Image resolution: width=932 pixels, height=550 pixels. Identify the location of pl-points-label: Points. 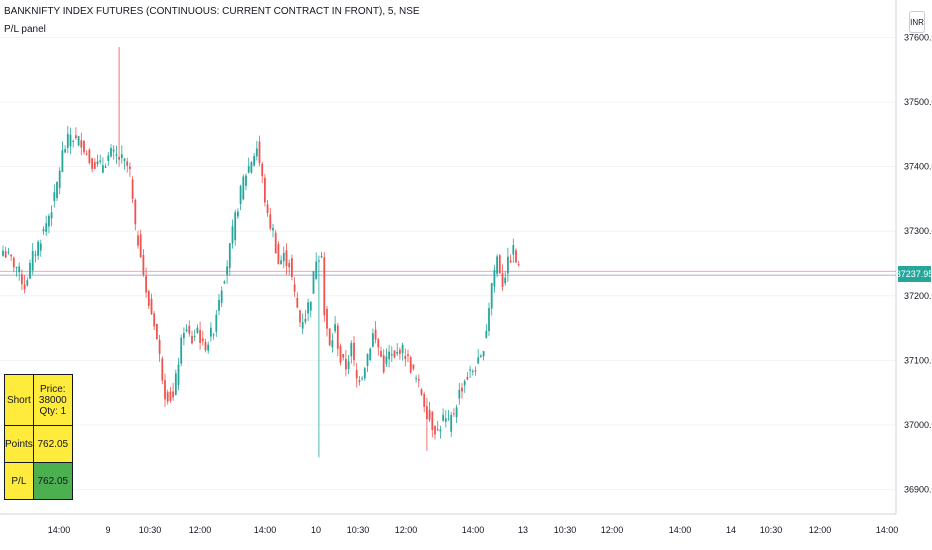
(19, 444).